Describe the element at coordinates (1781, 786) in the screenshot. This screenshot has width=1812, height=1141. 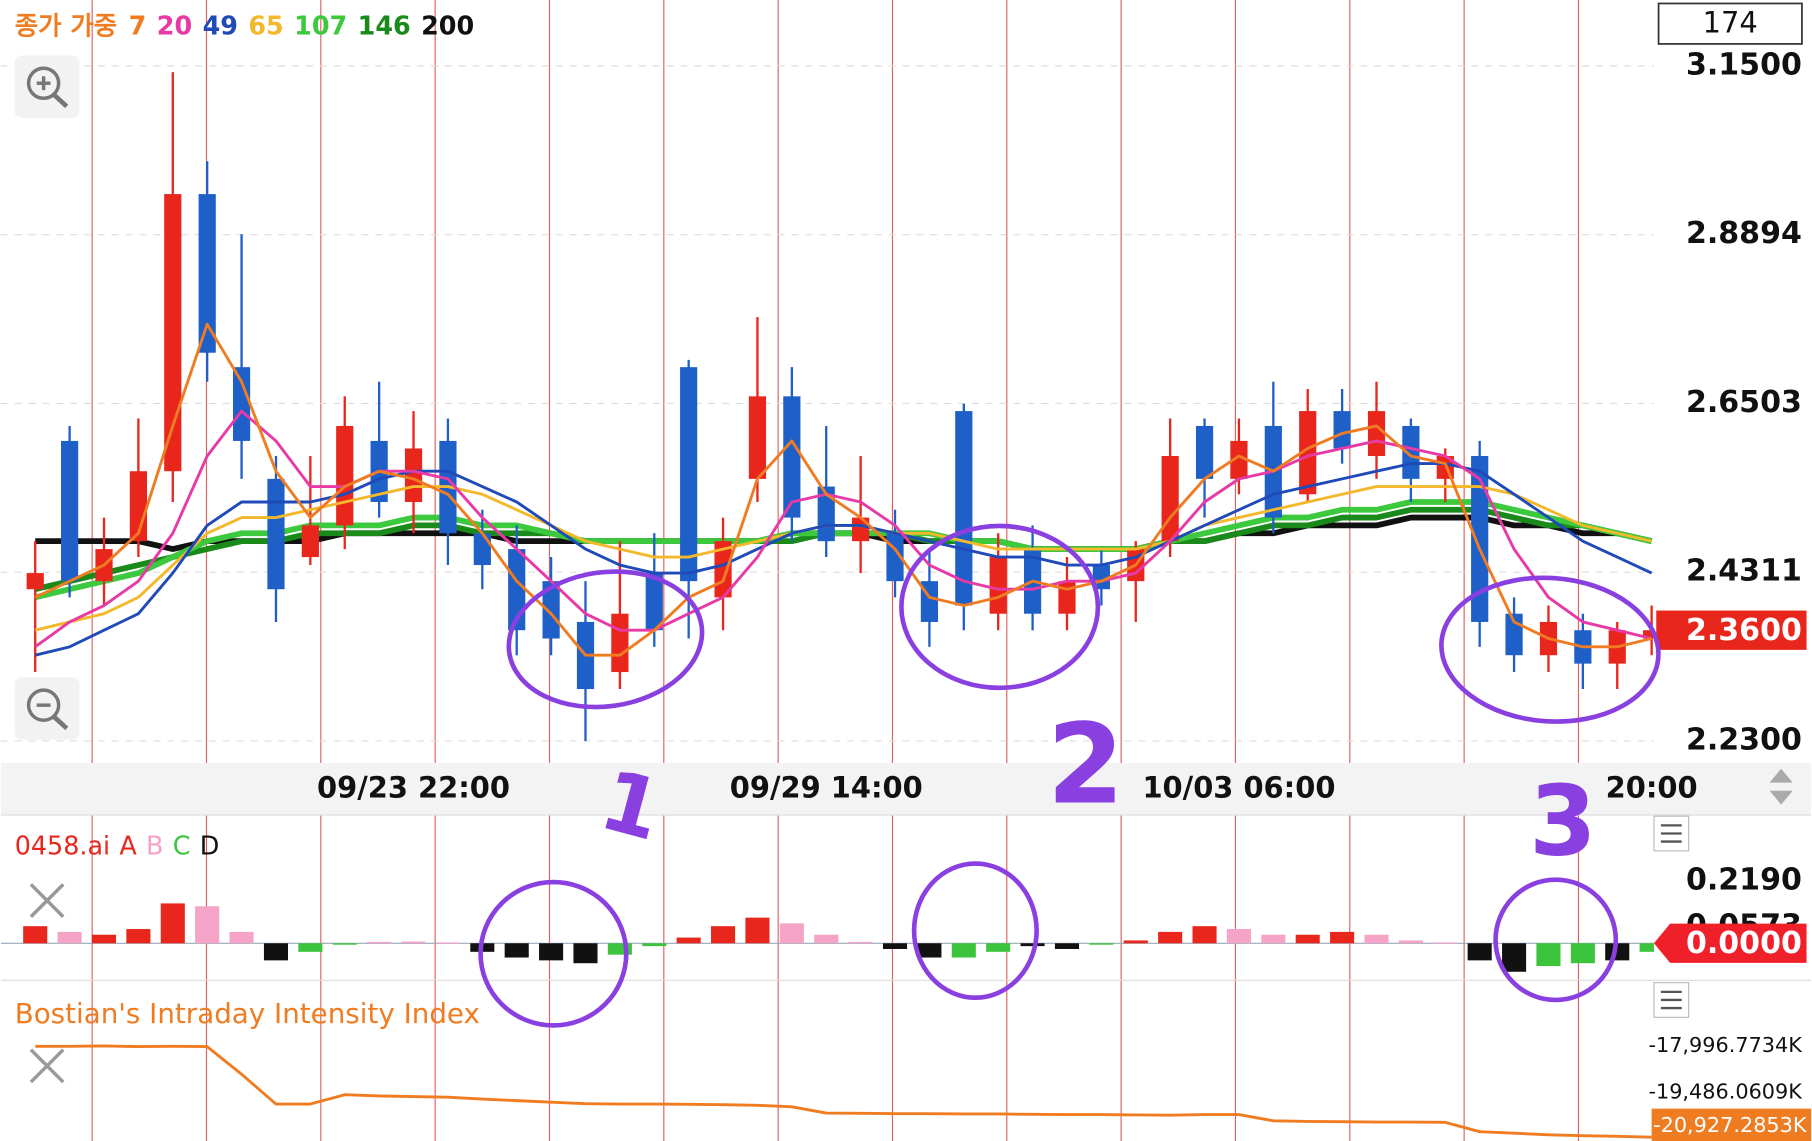
I see `scroll-arrows` at that location.